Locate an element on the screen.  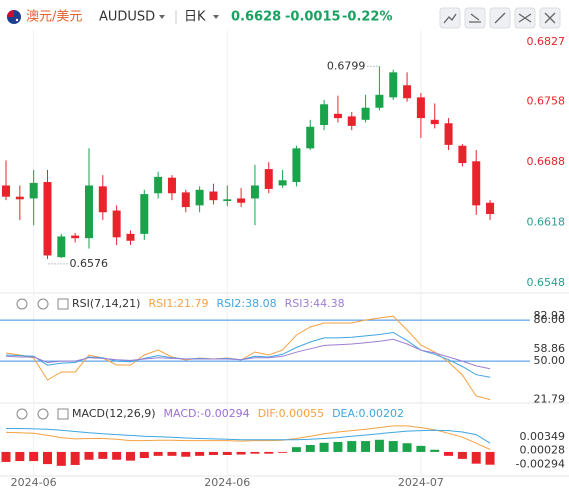
y-tick-label: 0.6688 is located at coordinates (546, 161).